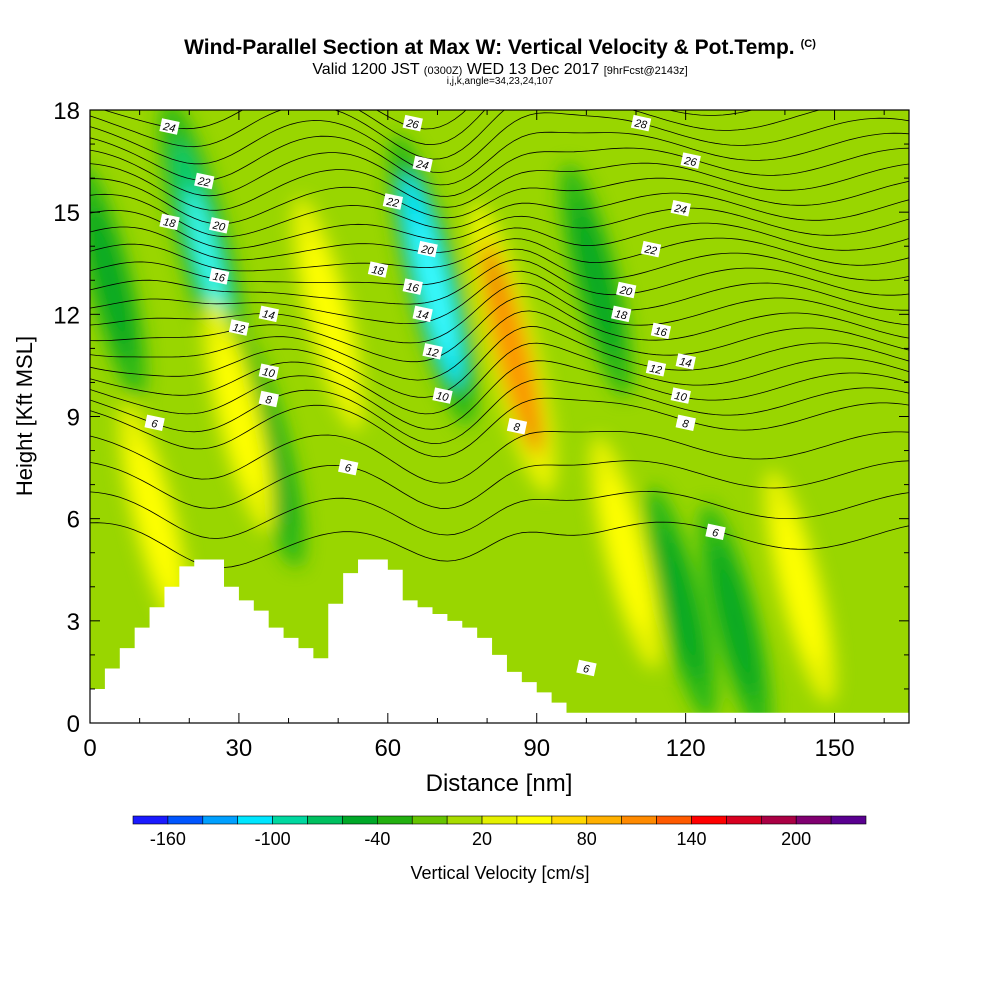 This screenshot has width=1000, height=1000. Describe the element at coordinates (168, 839) in the screenshot. I see `colorbar-label: -160` at that location.